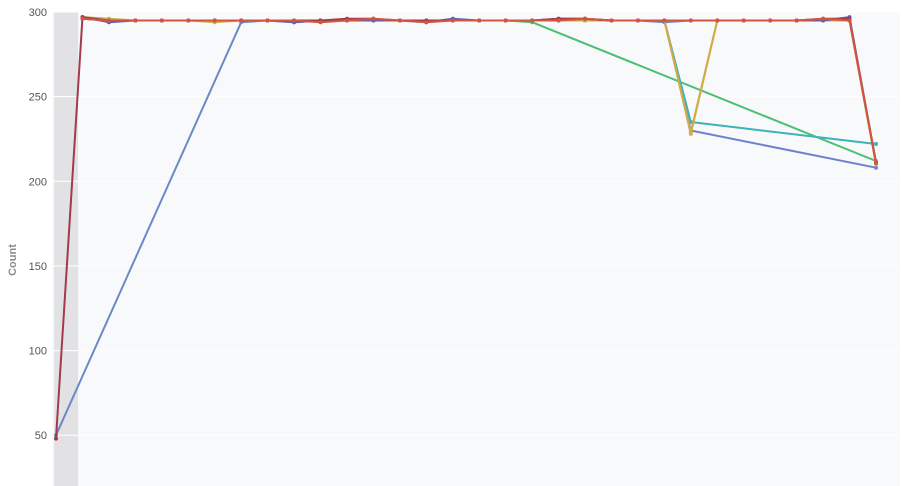 The height and width of the screenshot is (486, 903). I want to click on y-tick-label: 250, so click(38, 98).